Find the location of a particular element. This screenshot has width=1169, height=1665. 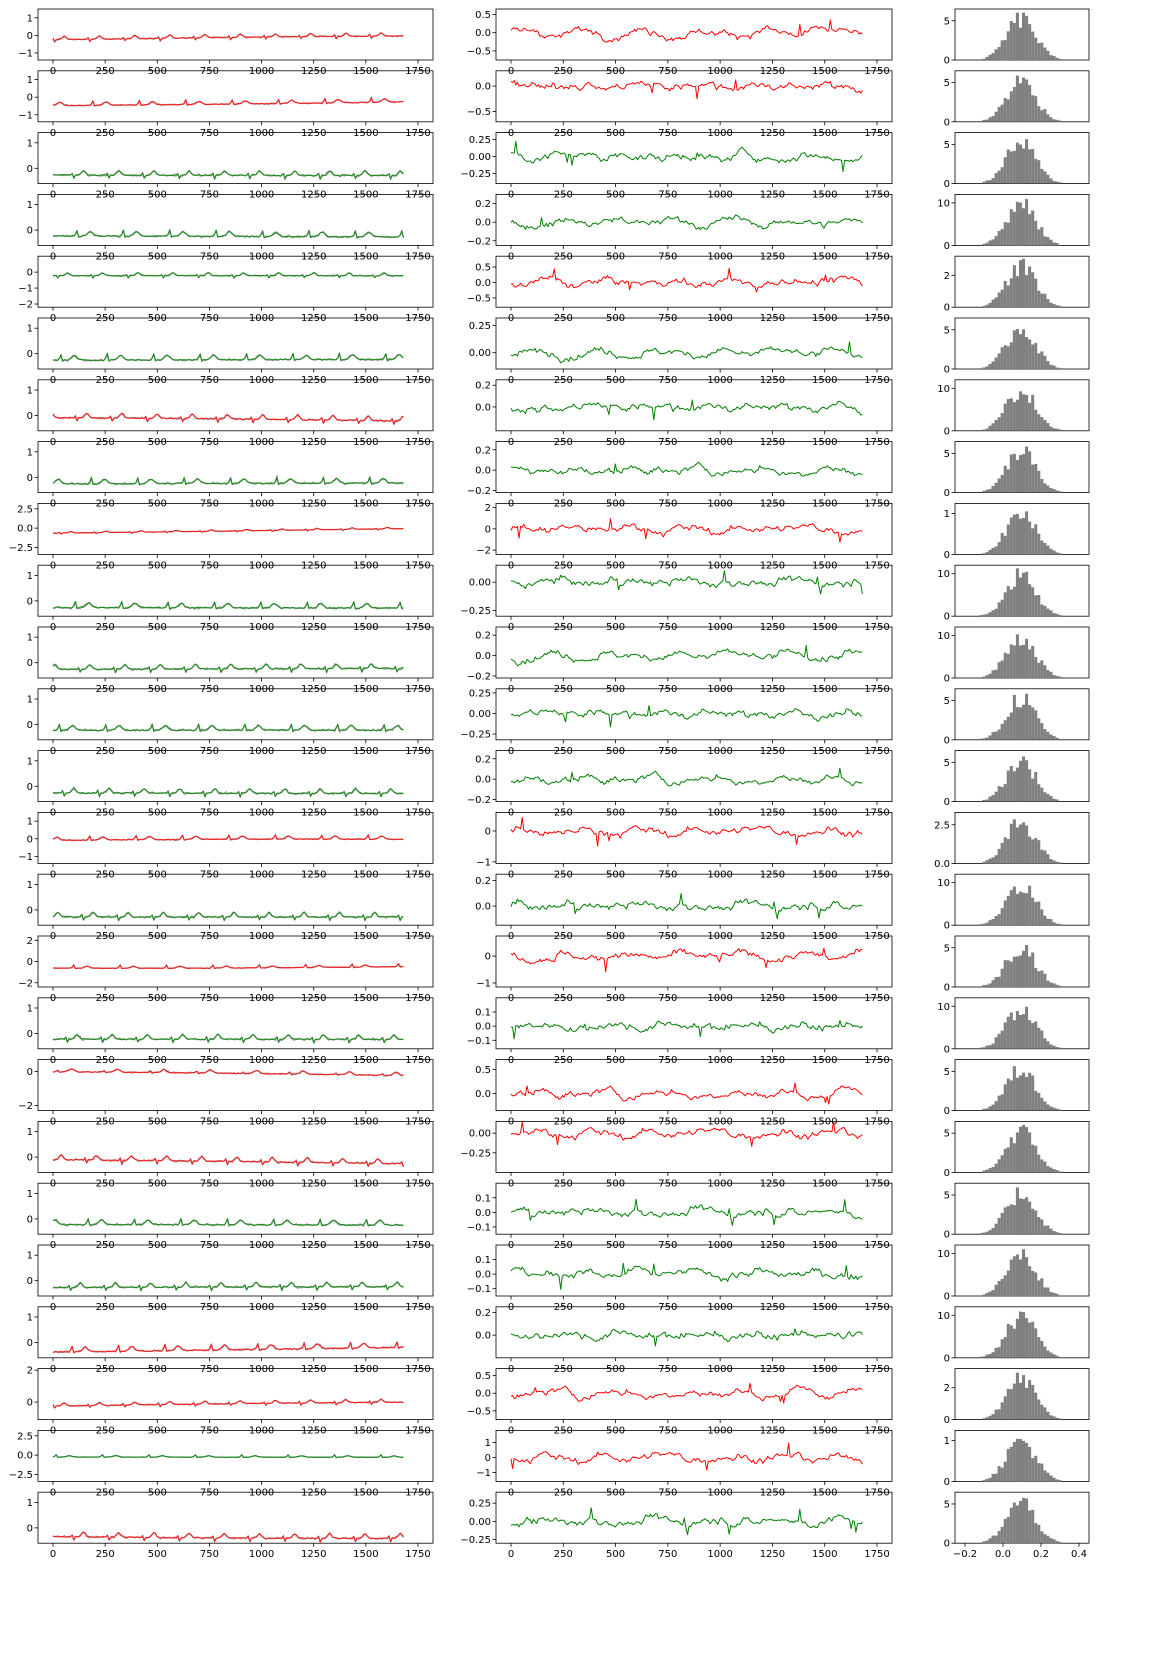

residual-9-ytick-label: 0 is located at coordinates (488, 529).